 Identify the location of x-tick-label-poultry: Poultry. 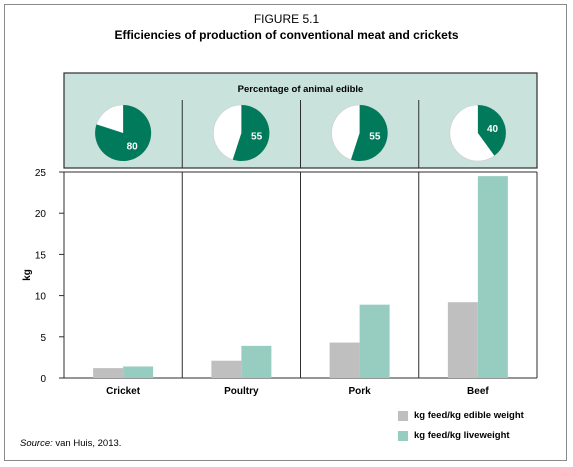
(241, 391).